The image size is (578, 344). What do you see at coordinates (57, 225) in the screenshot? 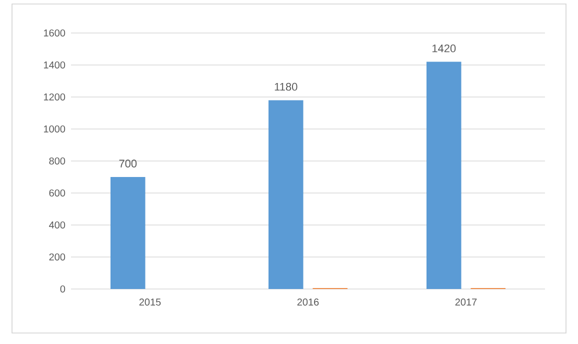
I see `y-tick-label: 400` at bounding box center [57, 225].